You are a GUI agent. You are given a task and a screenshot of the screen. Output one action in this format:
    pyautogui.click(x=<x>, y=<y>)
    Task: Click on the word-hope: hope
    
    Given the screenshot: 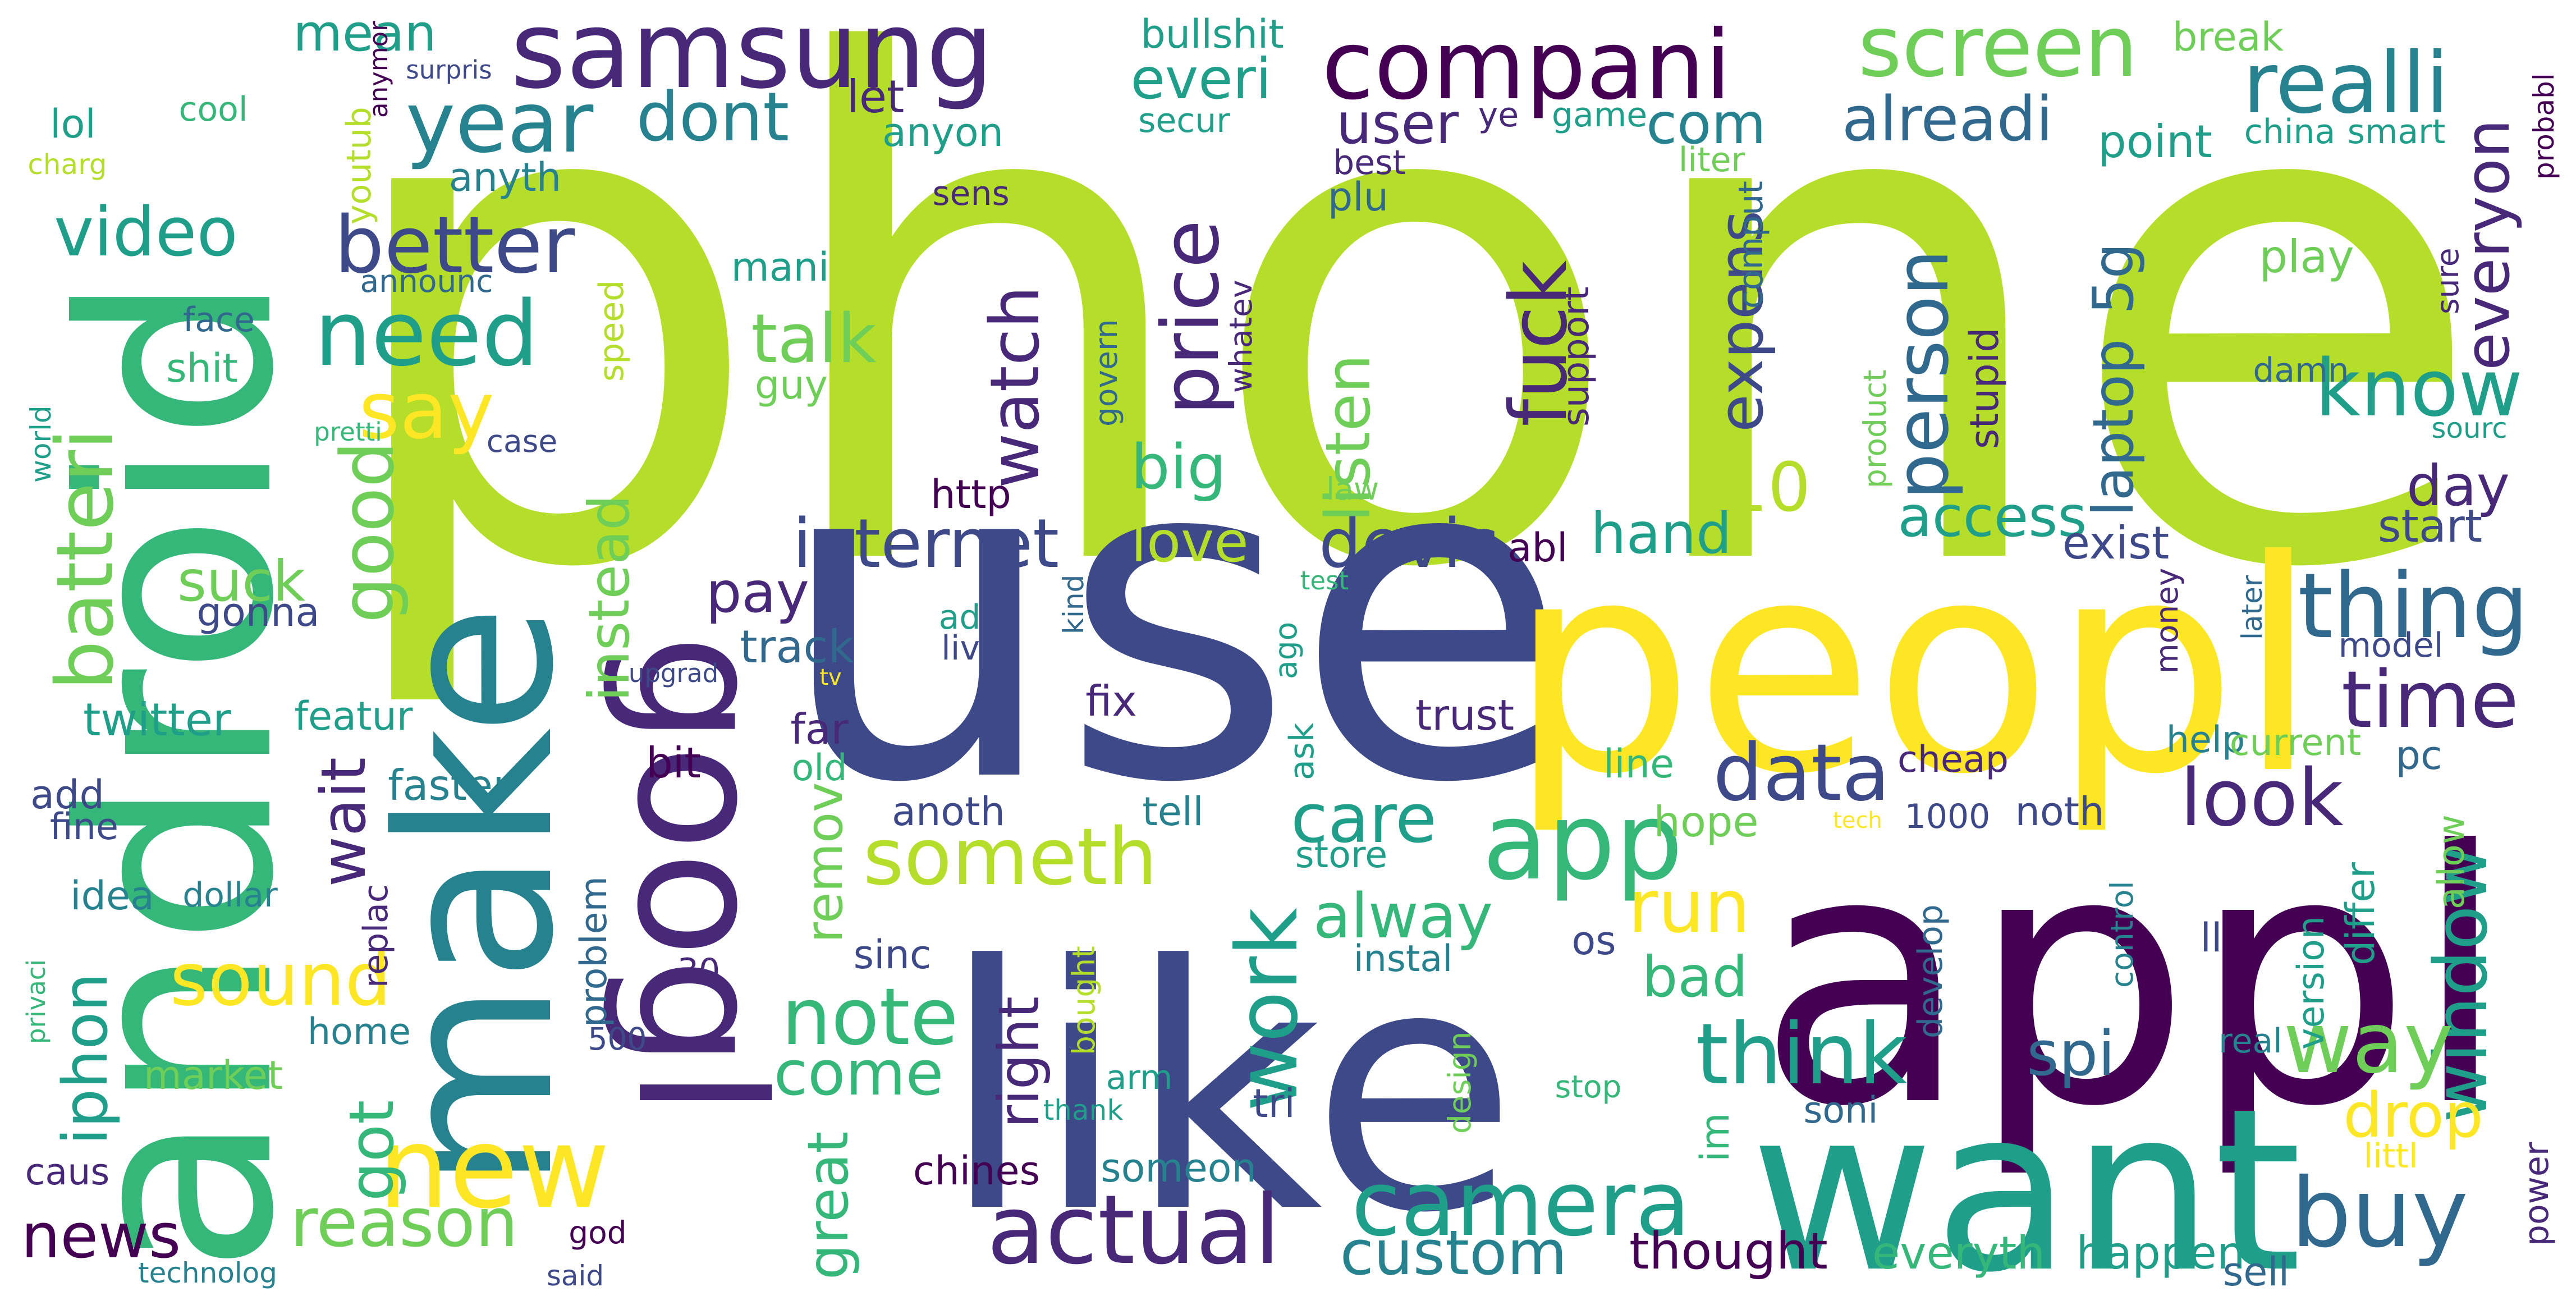 What is the action you would take?
    pyautogui.click(x=1705, y=821)
    